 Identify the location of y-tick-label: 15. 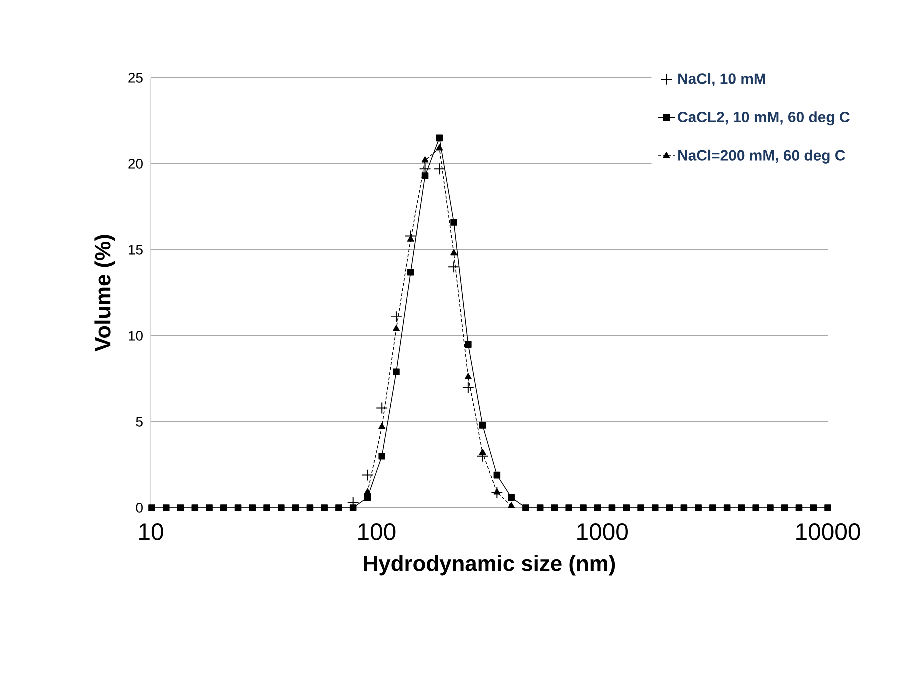
(136, 250).